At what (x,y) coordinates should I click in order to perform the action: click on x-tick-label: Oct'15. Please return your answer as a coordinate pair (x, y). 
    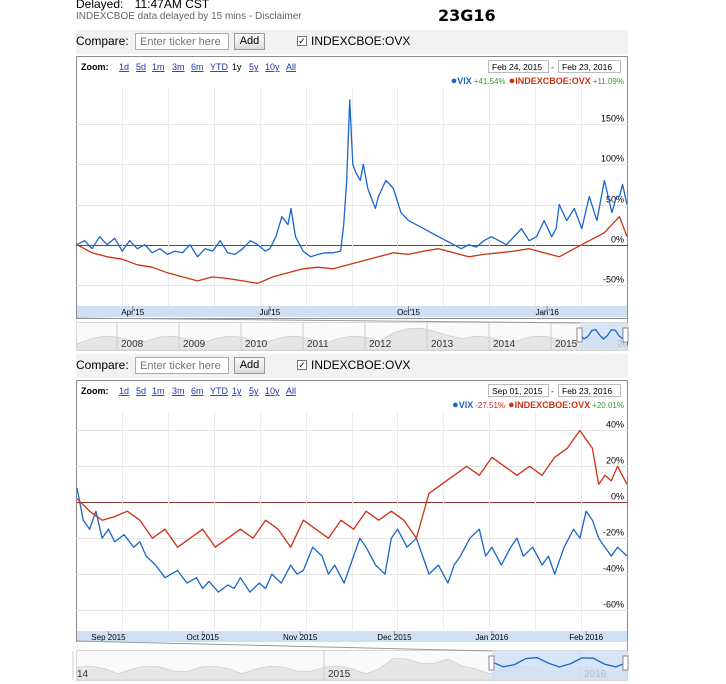
    Looking at the image, I should click on (408, 312).